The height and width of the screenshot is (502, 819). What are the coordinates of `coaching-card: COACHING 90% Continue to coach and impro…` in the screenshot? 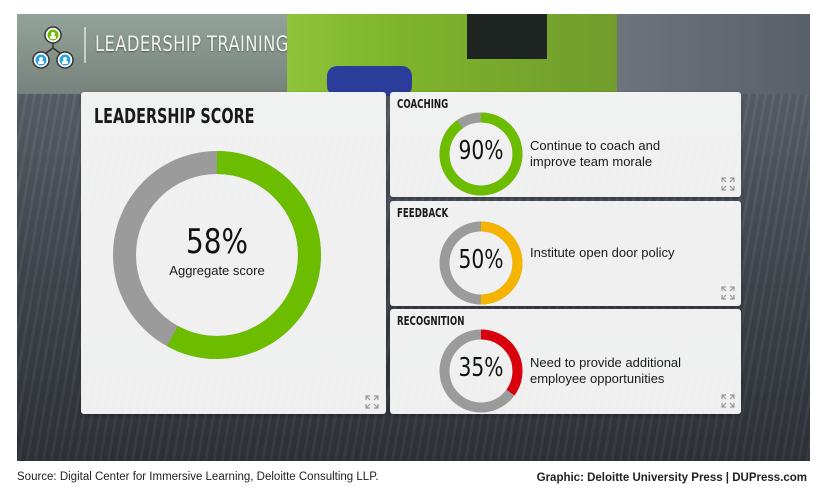 It's located at (565, 144).